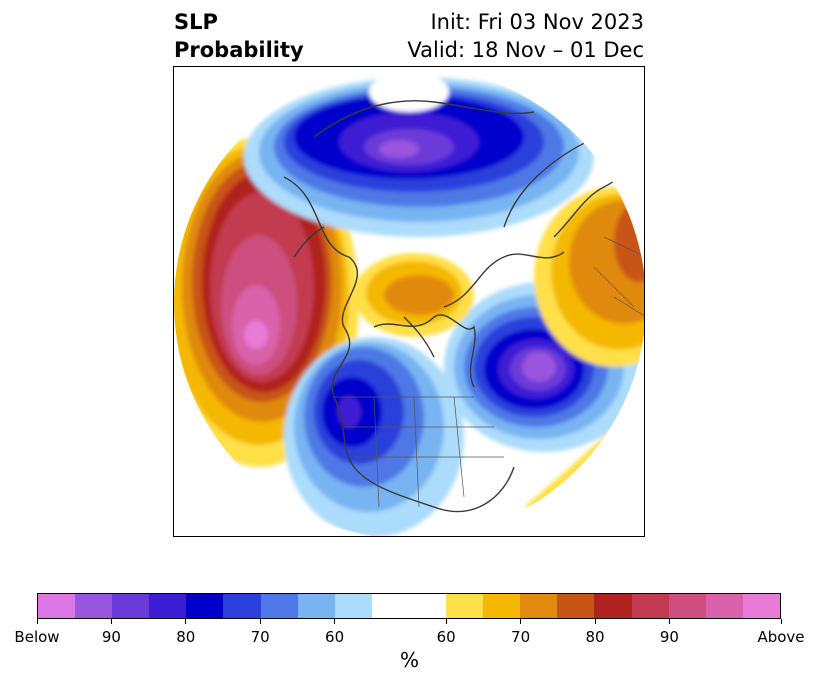  What do you see at coordinates (781, 637) in the screenshot?
I see `colorbar-tick-label: Above` at bounding box center [781, 637].